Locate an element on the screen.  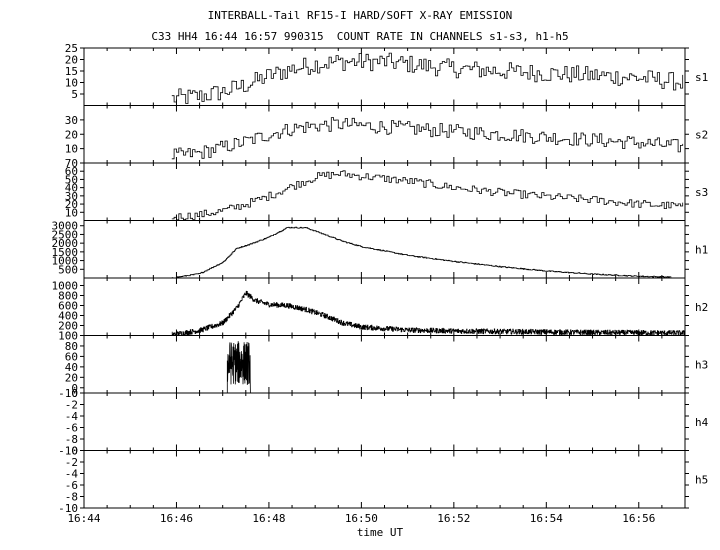
y-tick-label-s3: 50 is located at coordinates (71, 179).